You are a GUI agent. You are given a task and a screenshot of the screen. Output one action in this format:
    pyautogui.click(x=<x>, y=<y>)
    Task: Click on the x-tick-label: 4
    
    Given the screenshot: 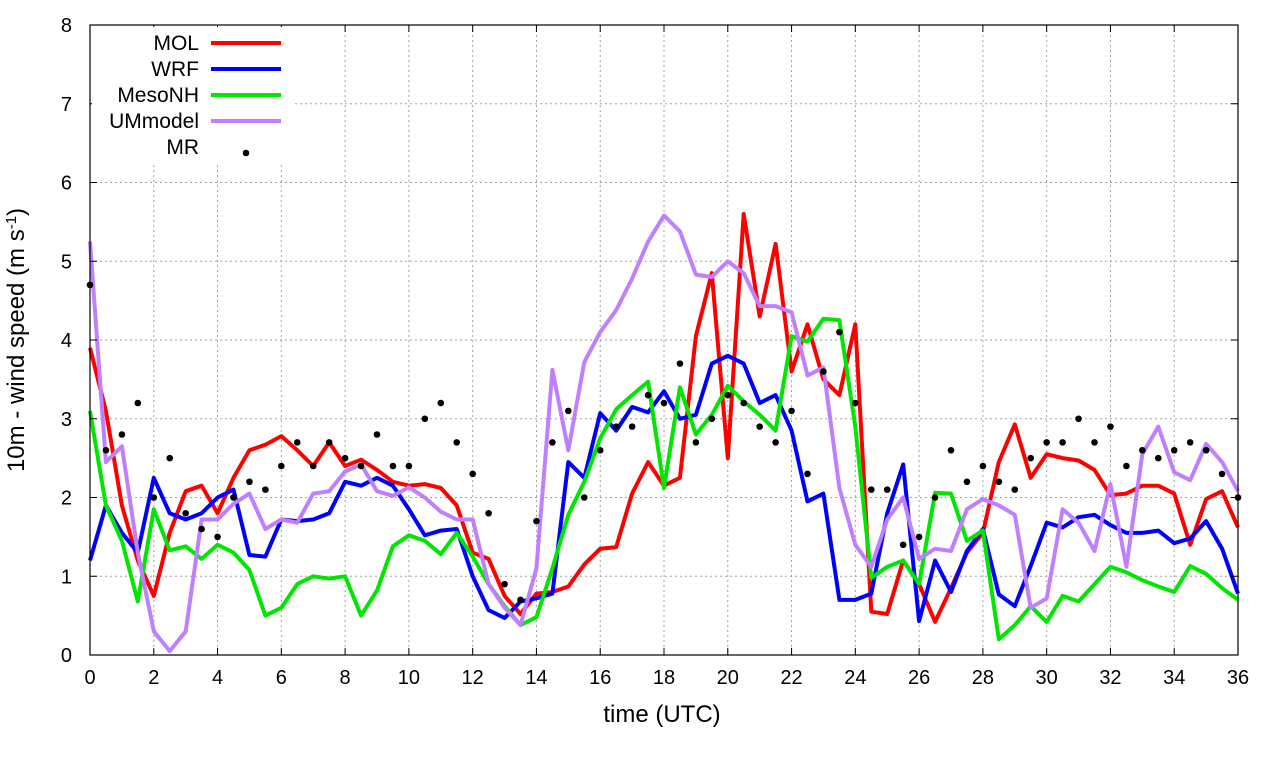 What is the action you would take?
    pyautogui.click(x=217, y=678)
    